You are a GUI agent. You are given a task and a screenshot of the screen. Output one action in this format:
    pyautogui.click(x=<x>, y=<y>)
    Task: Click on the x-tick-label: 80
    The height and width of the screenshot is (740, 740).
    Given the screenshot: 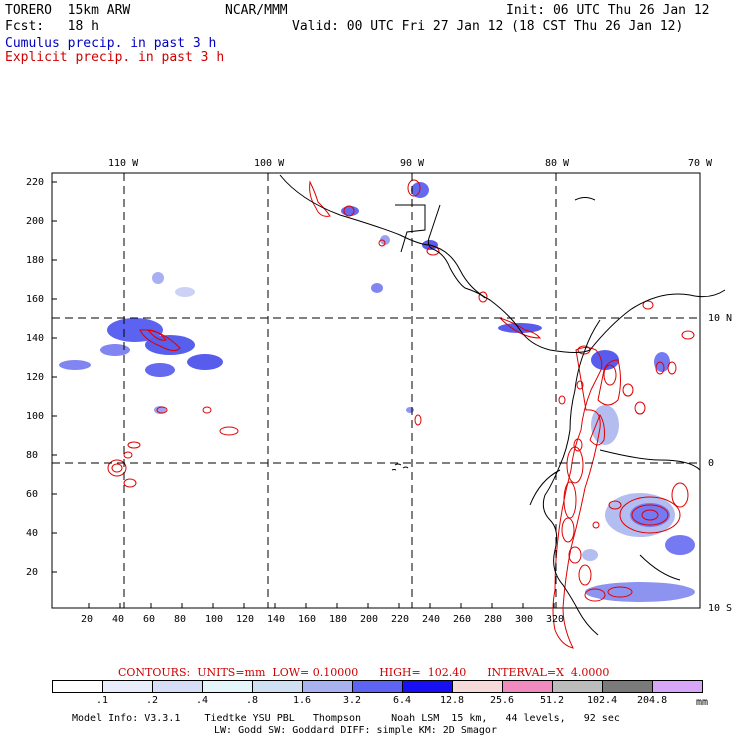 What is the action you would take?
    pyautogui.click(x=180, y=619)
    